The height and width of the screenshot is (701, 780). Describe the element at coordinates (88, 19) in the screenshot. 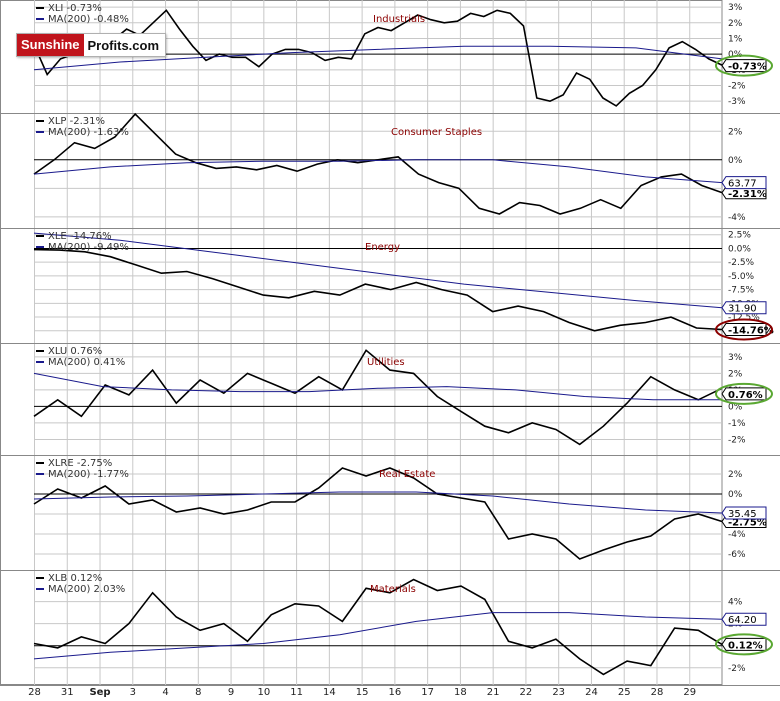

I see `legend-entry: MA(200) -0.48%` at that location.